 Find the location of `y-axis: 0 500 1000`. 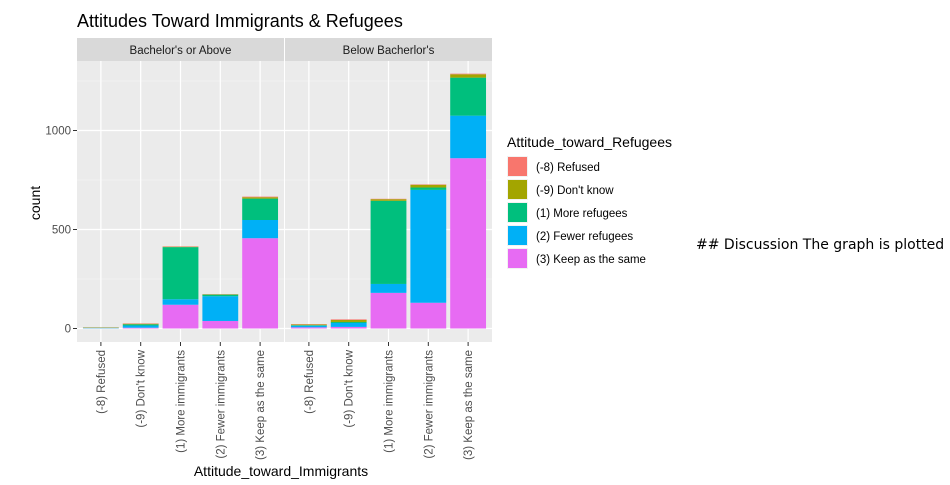

y-axis: 0 500 1000 is located at coordinates (61, 231).